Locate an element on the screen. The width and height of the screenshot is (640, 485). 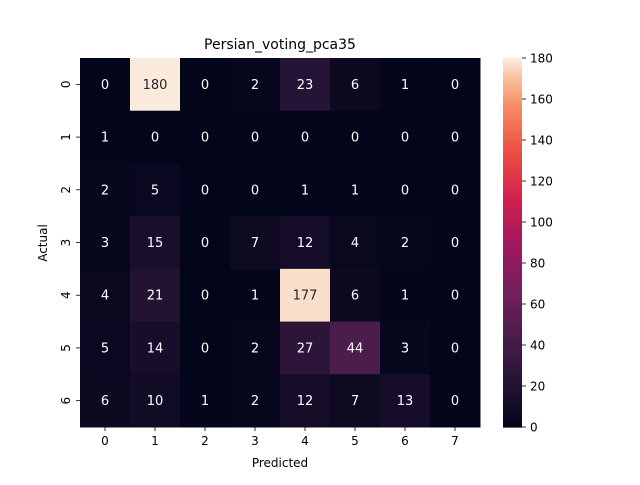
heatmap-cell-r4-c7 is located at coordinates (455, 295).